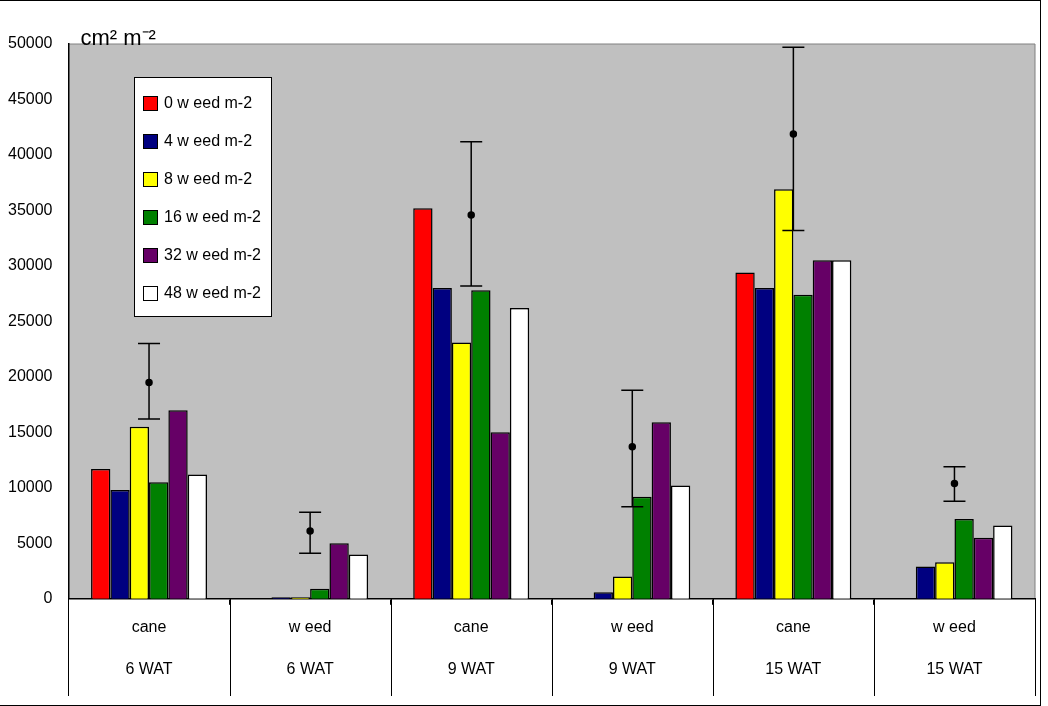 The width and height of the screenshot is (1048, 706). What do you see at coordinates (30, 320) in the screenshot?
I see `y-tick-label: 25000` at bounding box center [30, 320].